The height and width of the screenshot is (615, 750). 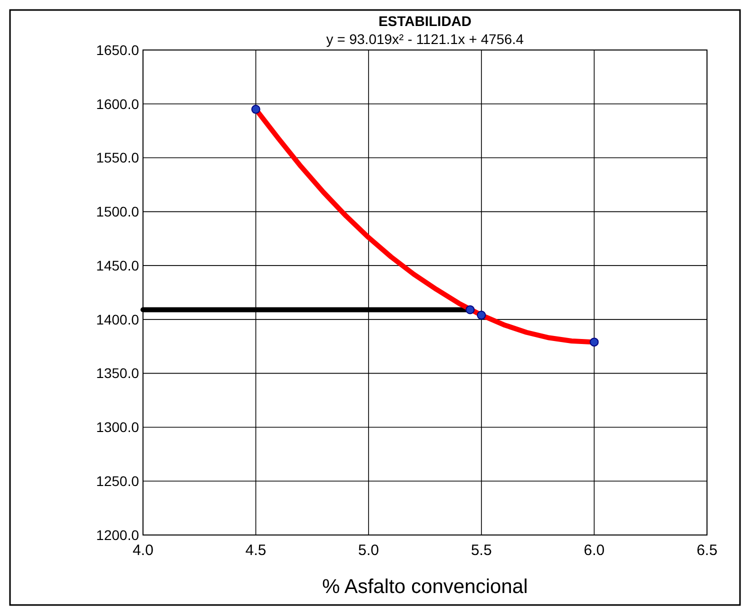 I want to click on x-tick-label: 4.0, so click(x=143, y=550).